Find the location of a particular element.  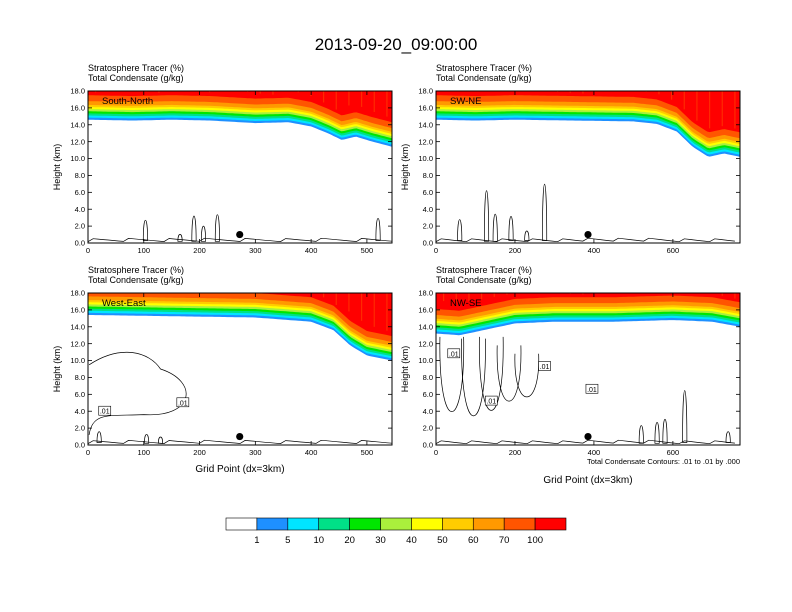

colorbar-label: 1 is located at coordinates (256, 540).